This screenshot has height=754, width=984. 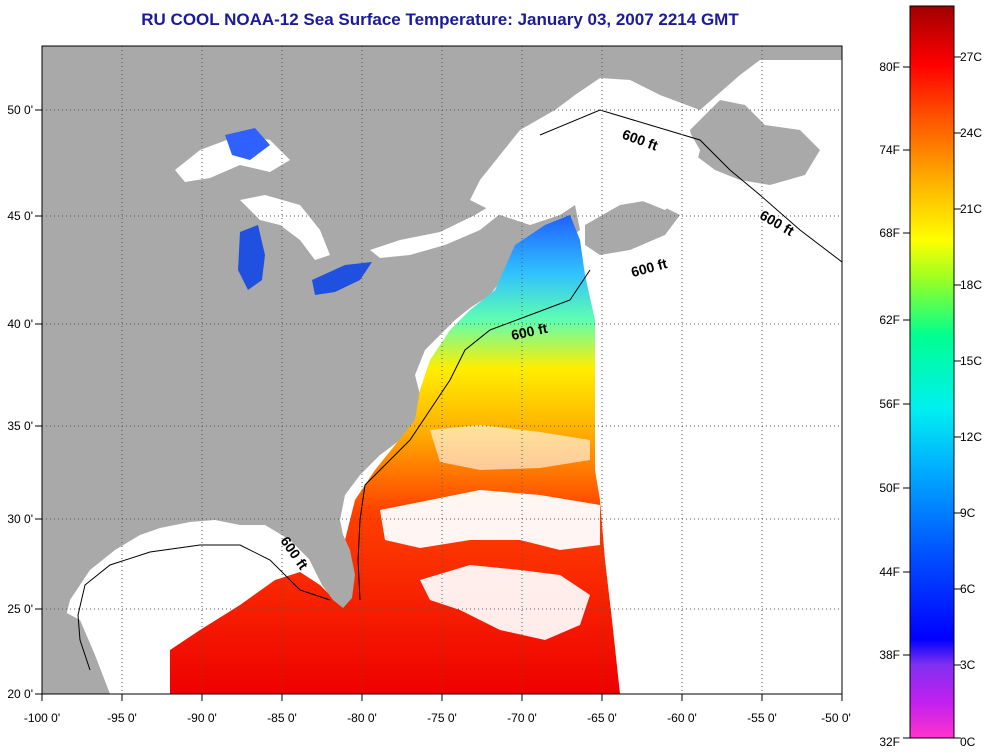 I want to click on isobath-600ft-shelf, so click(x=474, y=435).